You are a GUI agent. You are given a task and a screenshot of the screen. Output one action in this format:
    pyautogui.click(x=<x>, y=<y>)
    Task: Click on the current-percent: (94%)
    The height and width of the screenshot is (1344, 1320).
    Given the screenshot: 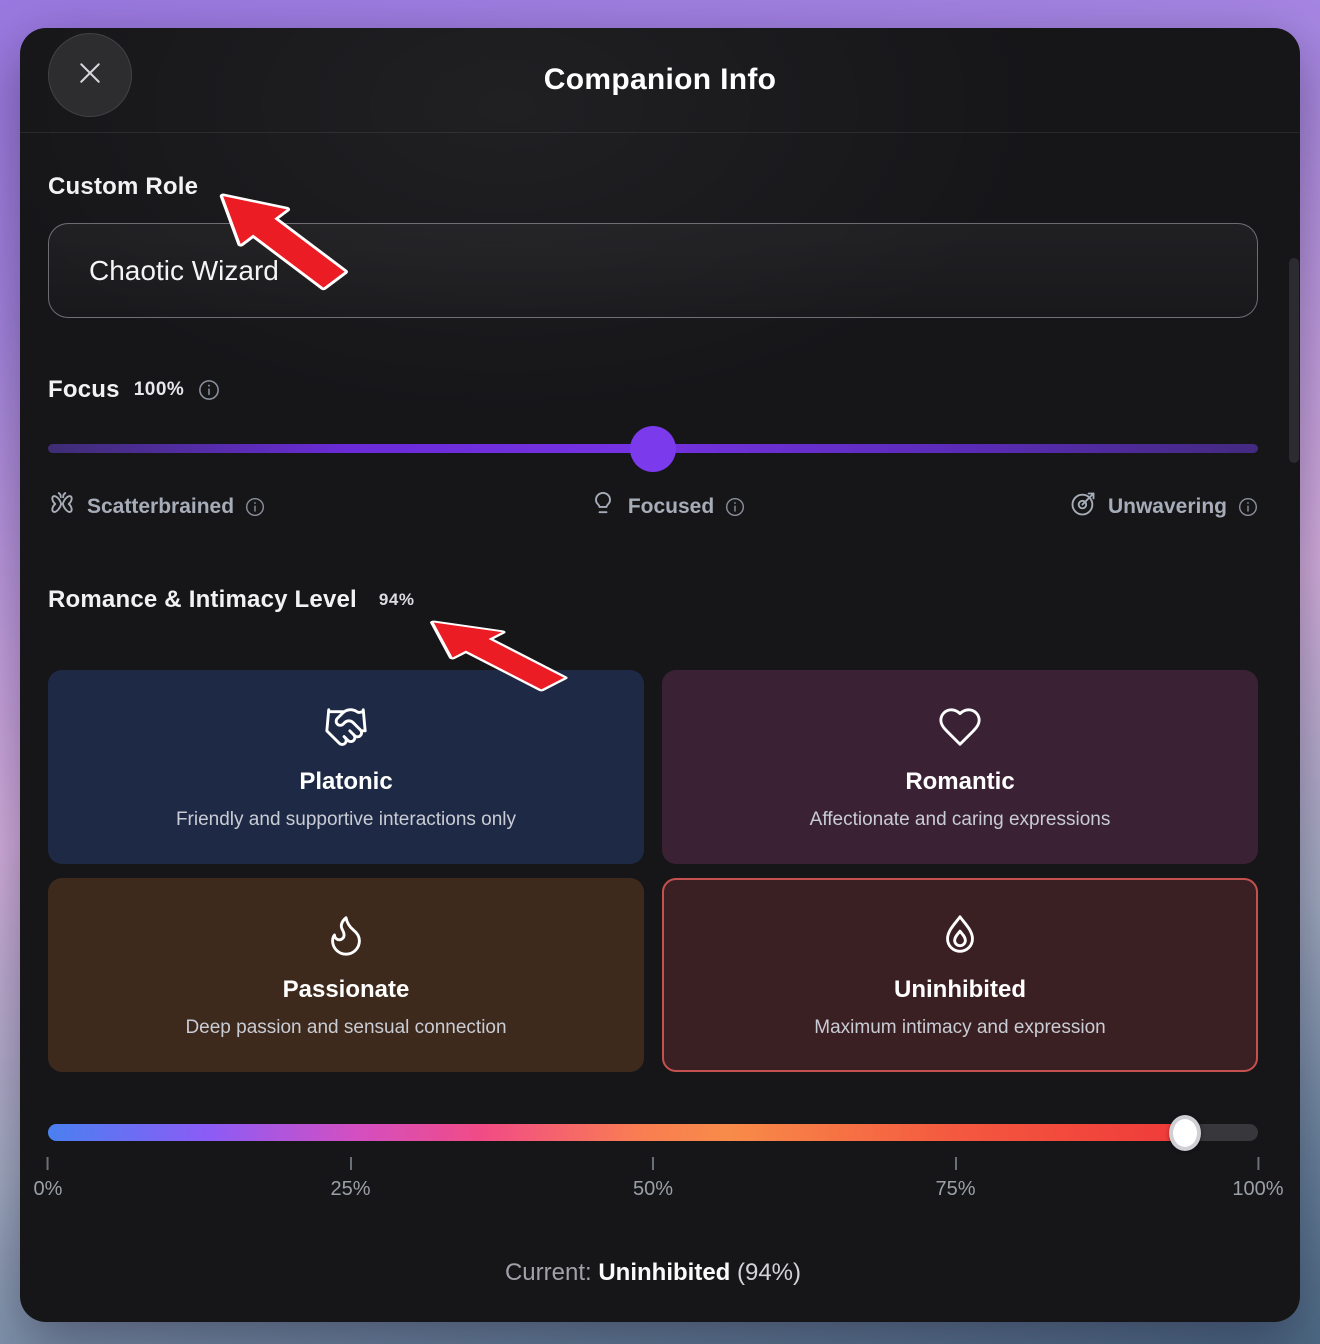 What is the action you would take?
    pyautogui.click(x=766, y=1272)
    